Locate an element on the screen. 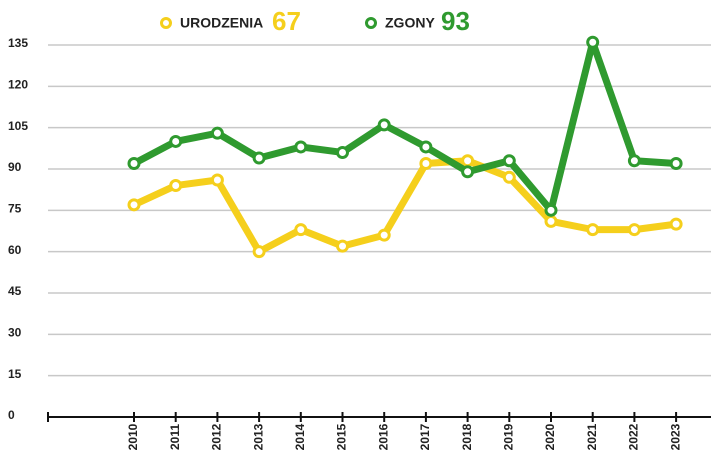 The image size is (711, 452). x-tick-label: 2019 is located at coordinates (508, 436).